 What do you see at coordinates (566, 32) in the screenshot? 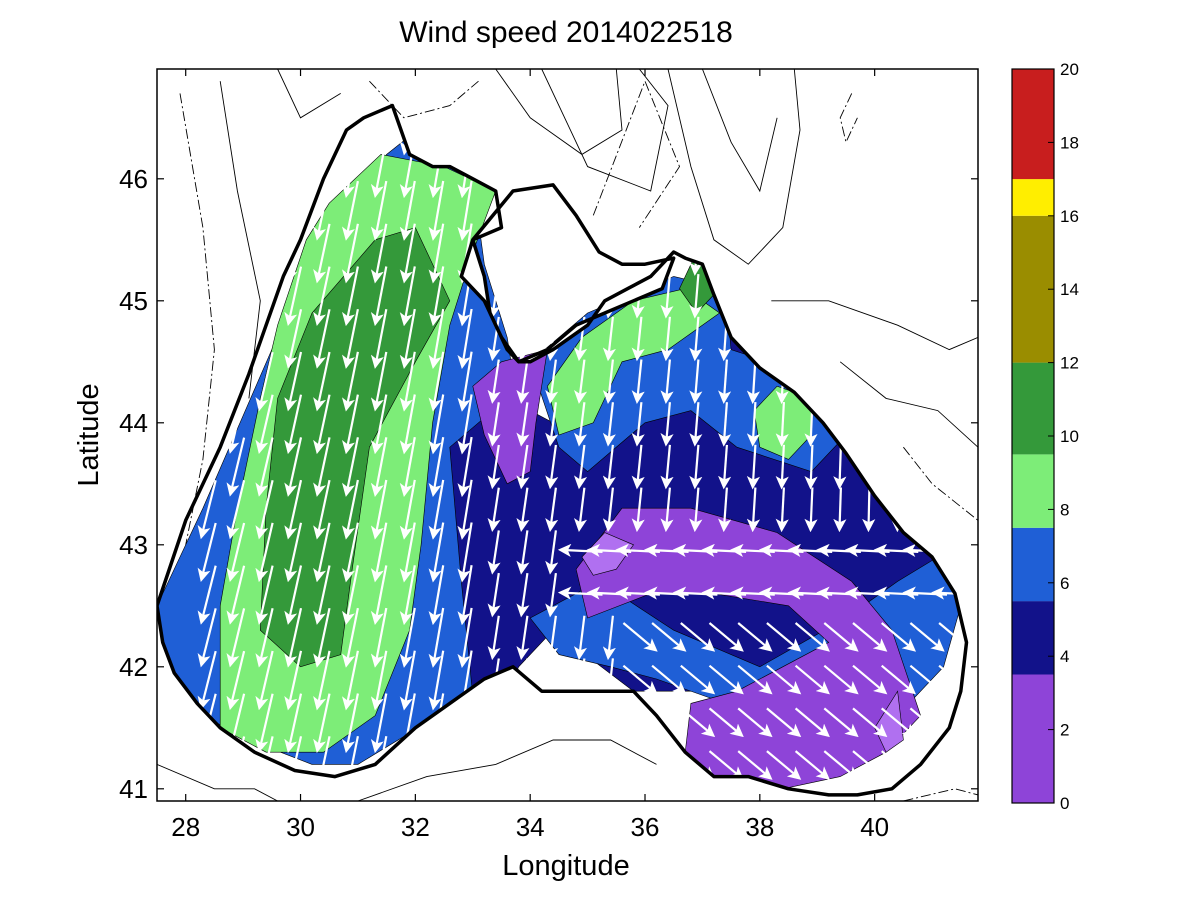
I see `chart-title: Wind speed 2014022518` at bounding box center [566, 32].